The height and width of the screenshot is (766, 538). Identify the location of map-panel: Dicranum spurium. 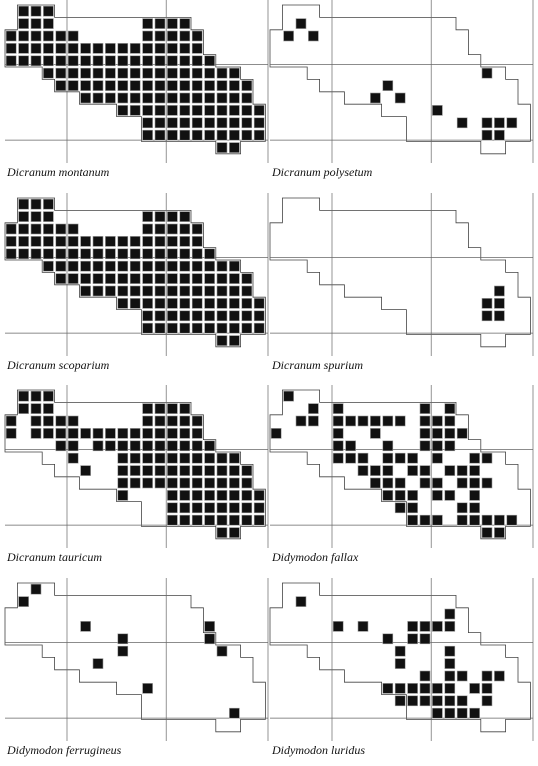
(401, 282).